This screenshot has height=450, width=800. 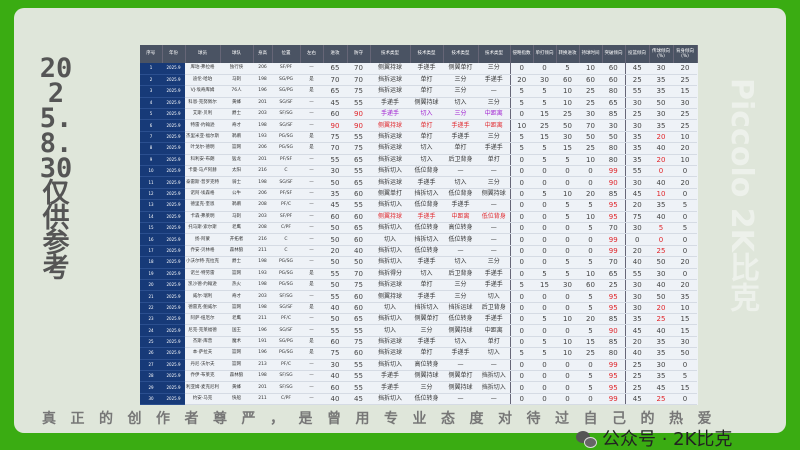 I want to click on cell-20: 20, so click(x=685, y=285).